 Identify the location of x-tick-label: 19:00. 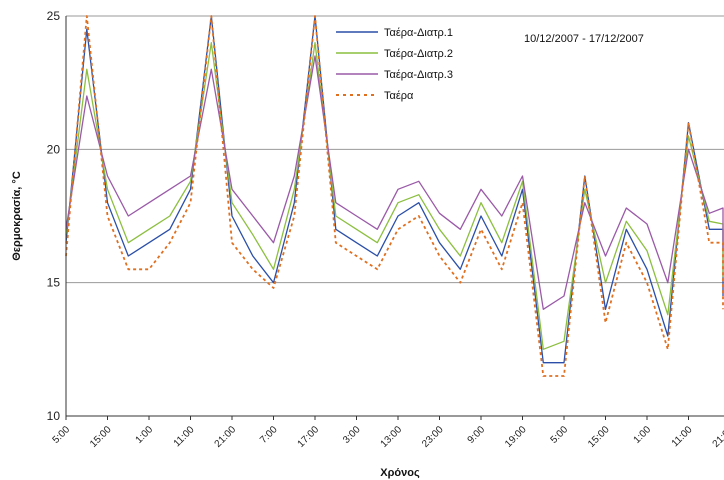
(516, 437).